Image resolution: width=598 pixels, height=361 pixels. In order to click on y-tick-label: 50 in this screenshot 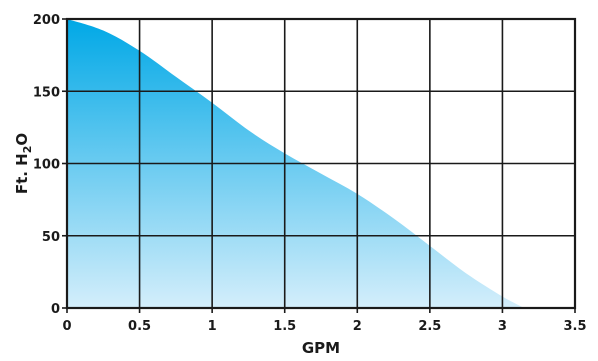, I will do `click(51, 237)`.